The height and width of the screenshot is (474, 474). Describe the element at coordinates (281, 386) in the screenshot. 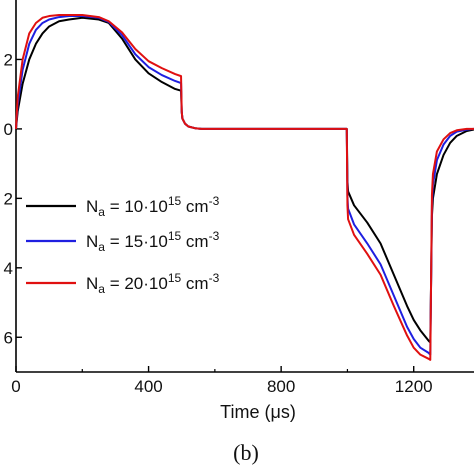

I see `x-tick-label: 800` at that location.